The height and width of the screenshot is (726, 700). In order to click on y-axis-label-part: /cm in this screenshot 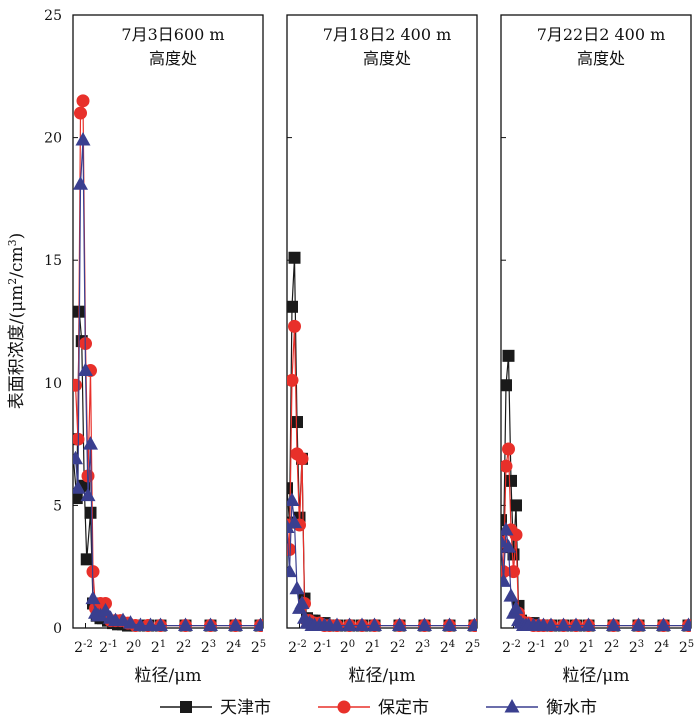, I will do `click(17, 261)`.